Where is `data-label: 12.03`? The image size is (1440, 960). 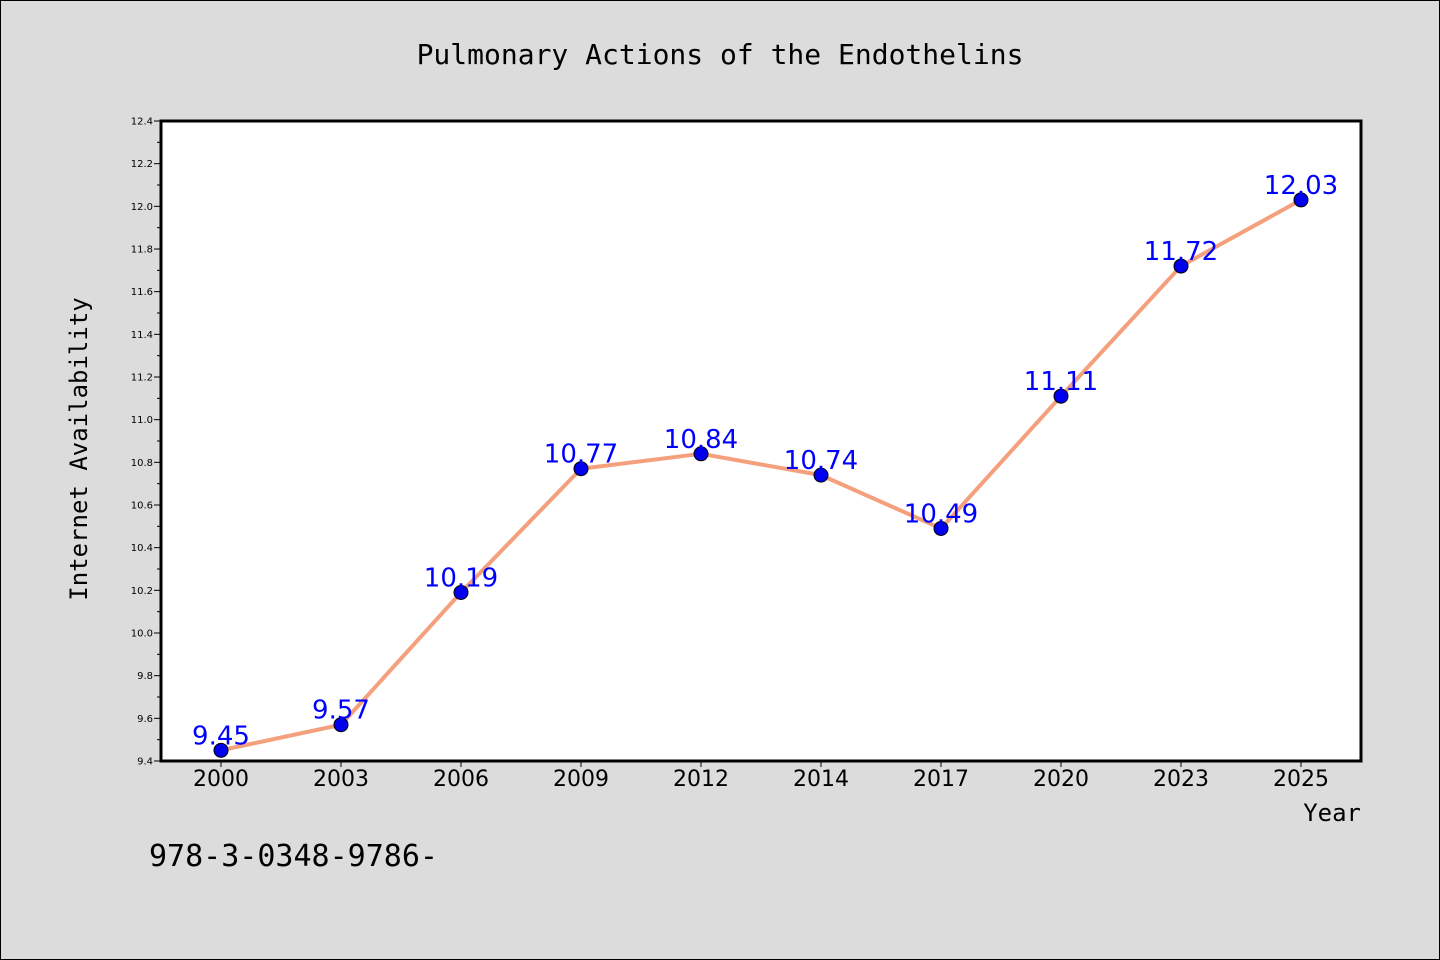 data-label: 12.03 is located at coordinates (1301, 186).